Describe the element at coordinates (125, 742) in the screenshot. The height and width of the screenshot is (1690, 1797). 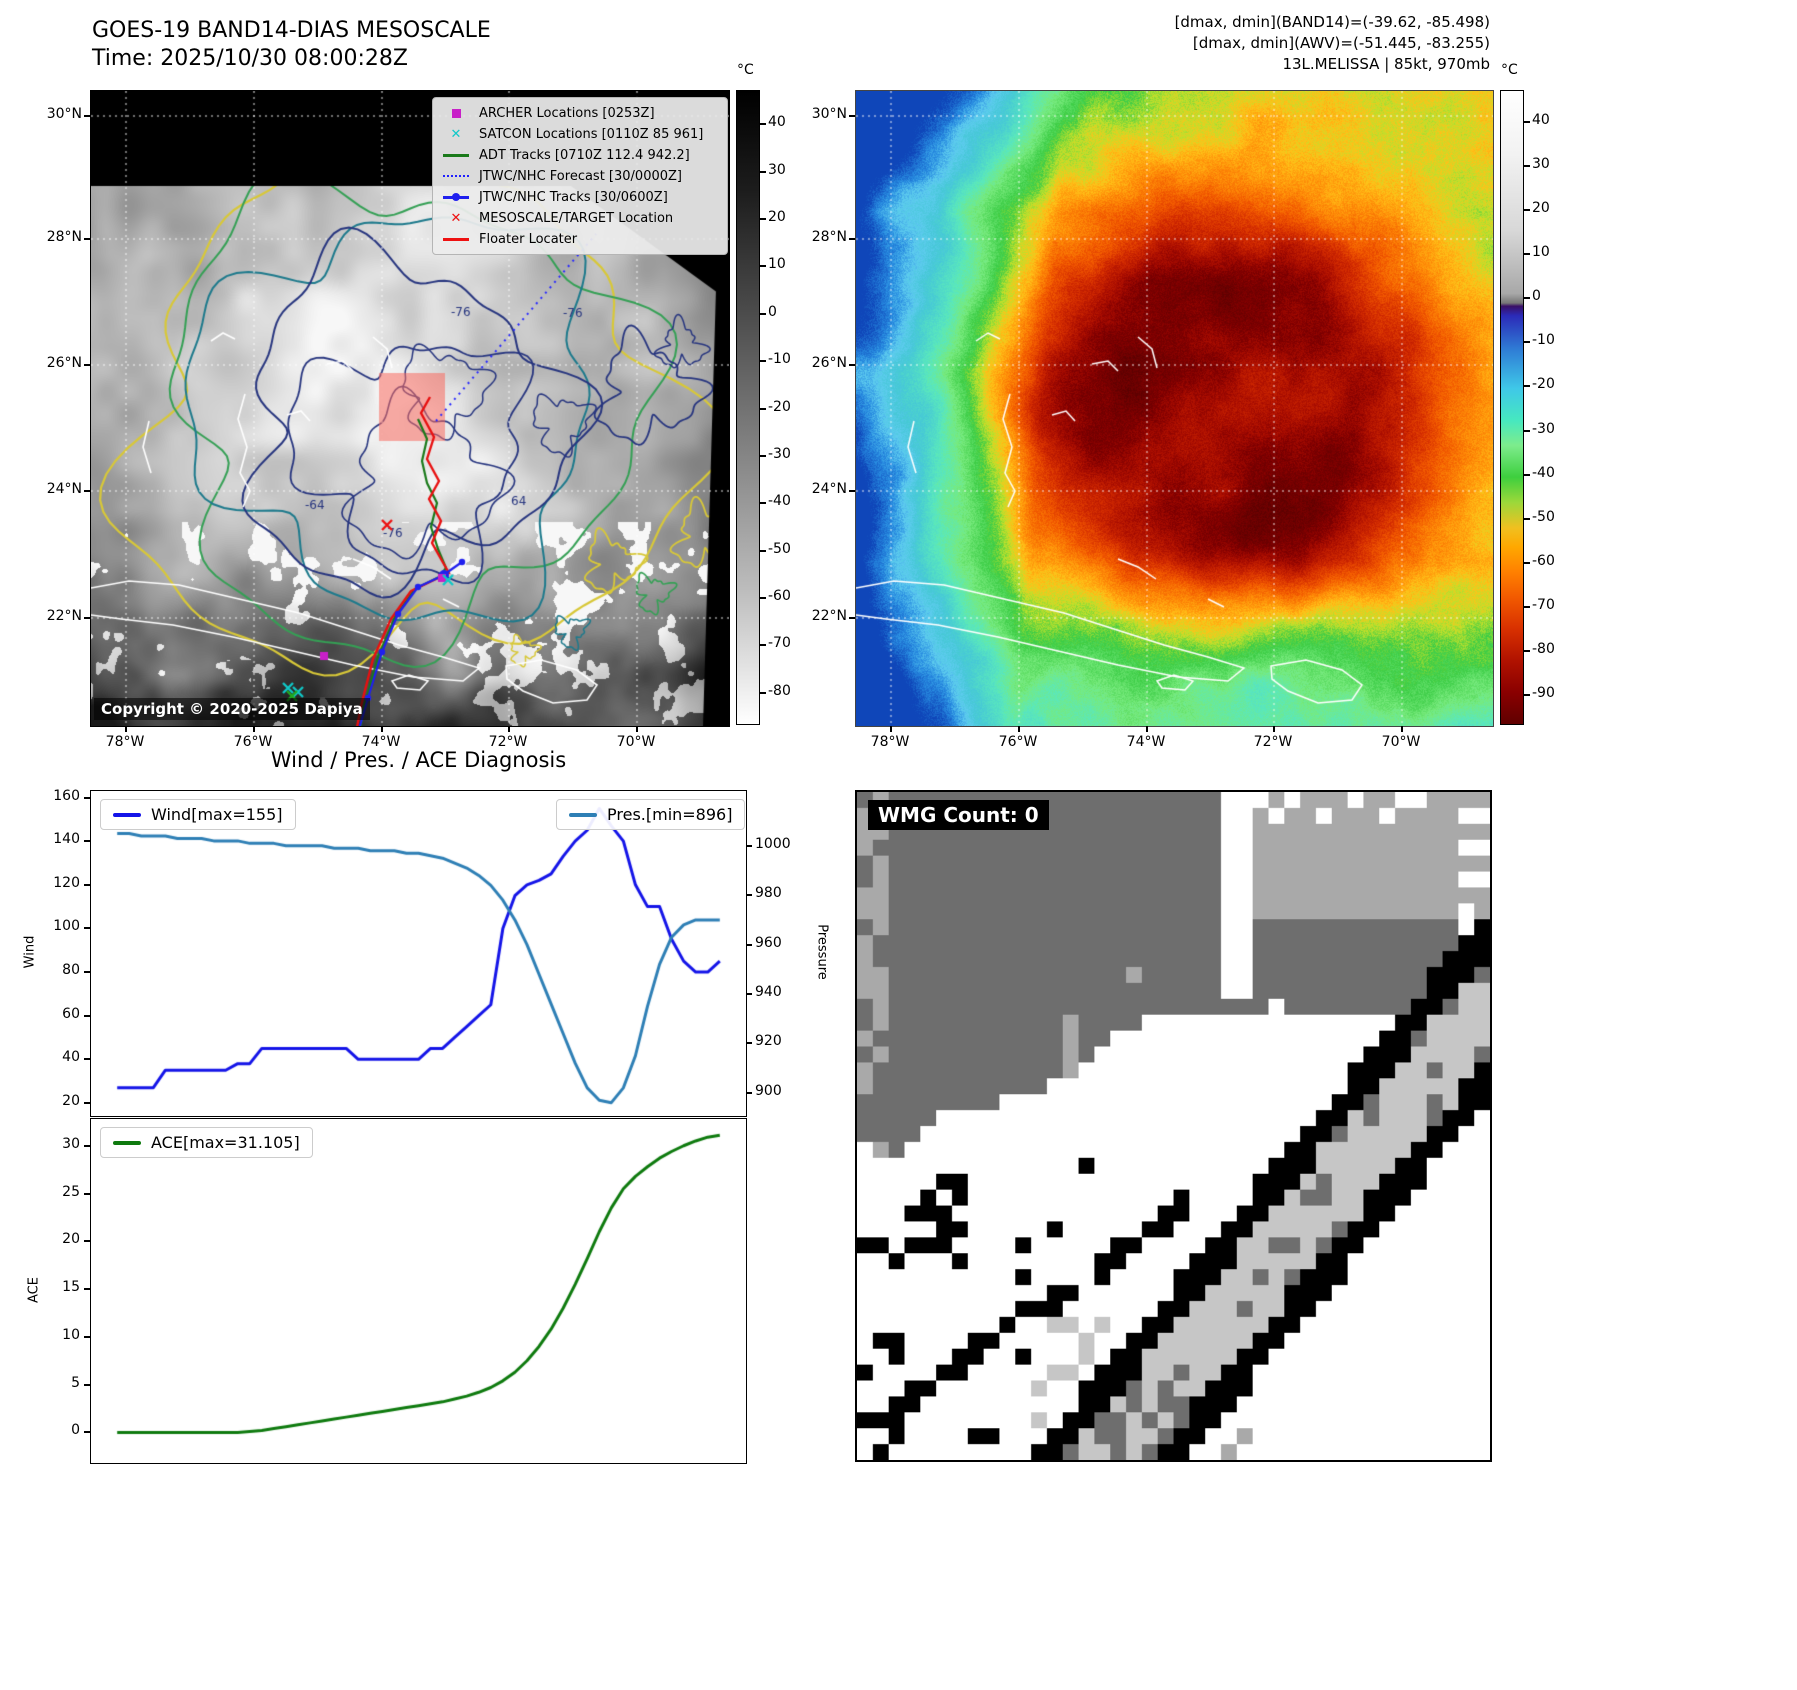
I see `lon-tick-label: 78°W` at that location.